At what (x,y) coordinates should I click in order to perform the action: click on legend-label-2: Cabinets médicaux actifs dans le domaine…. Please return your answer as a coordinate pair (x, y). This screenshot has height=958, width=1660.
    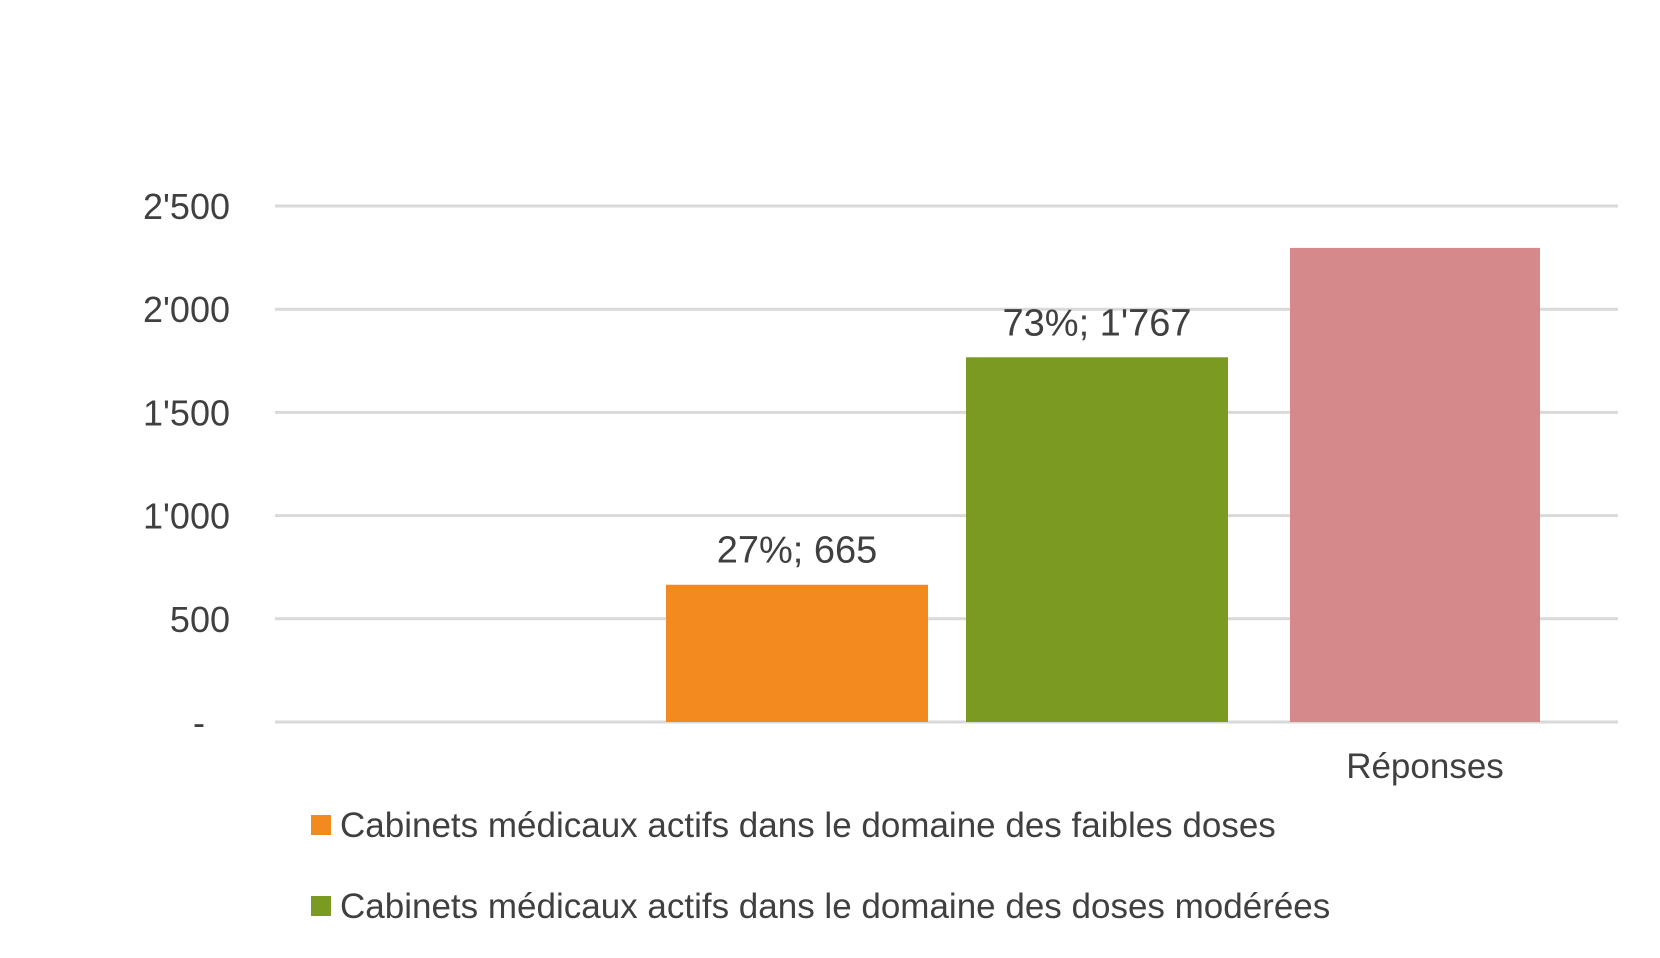
    Looking at the image, I should click on (835, 906).